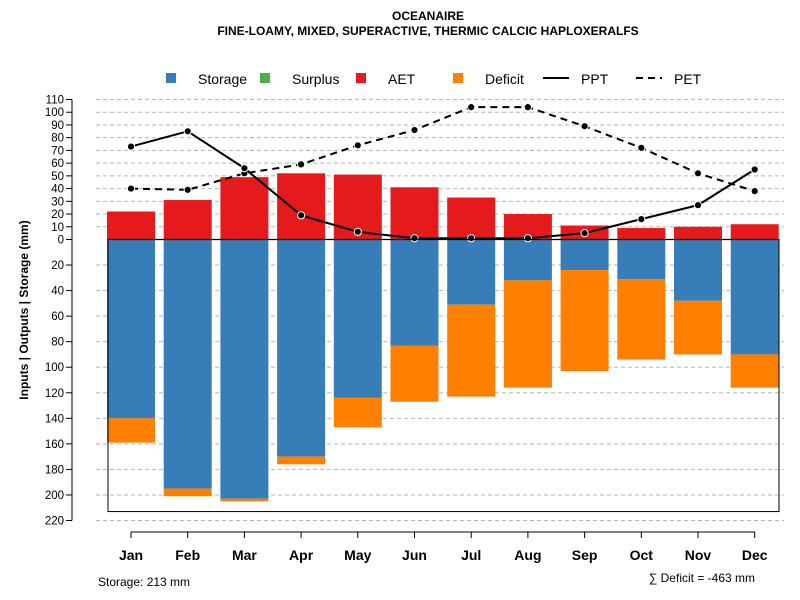 The width and height of the screenshot is (800, 600). I want to click on y-tick-label: 220, so click(54, 522).